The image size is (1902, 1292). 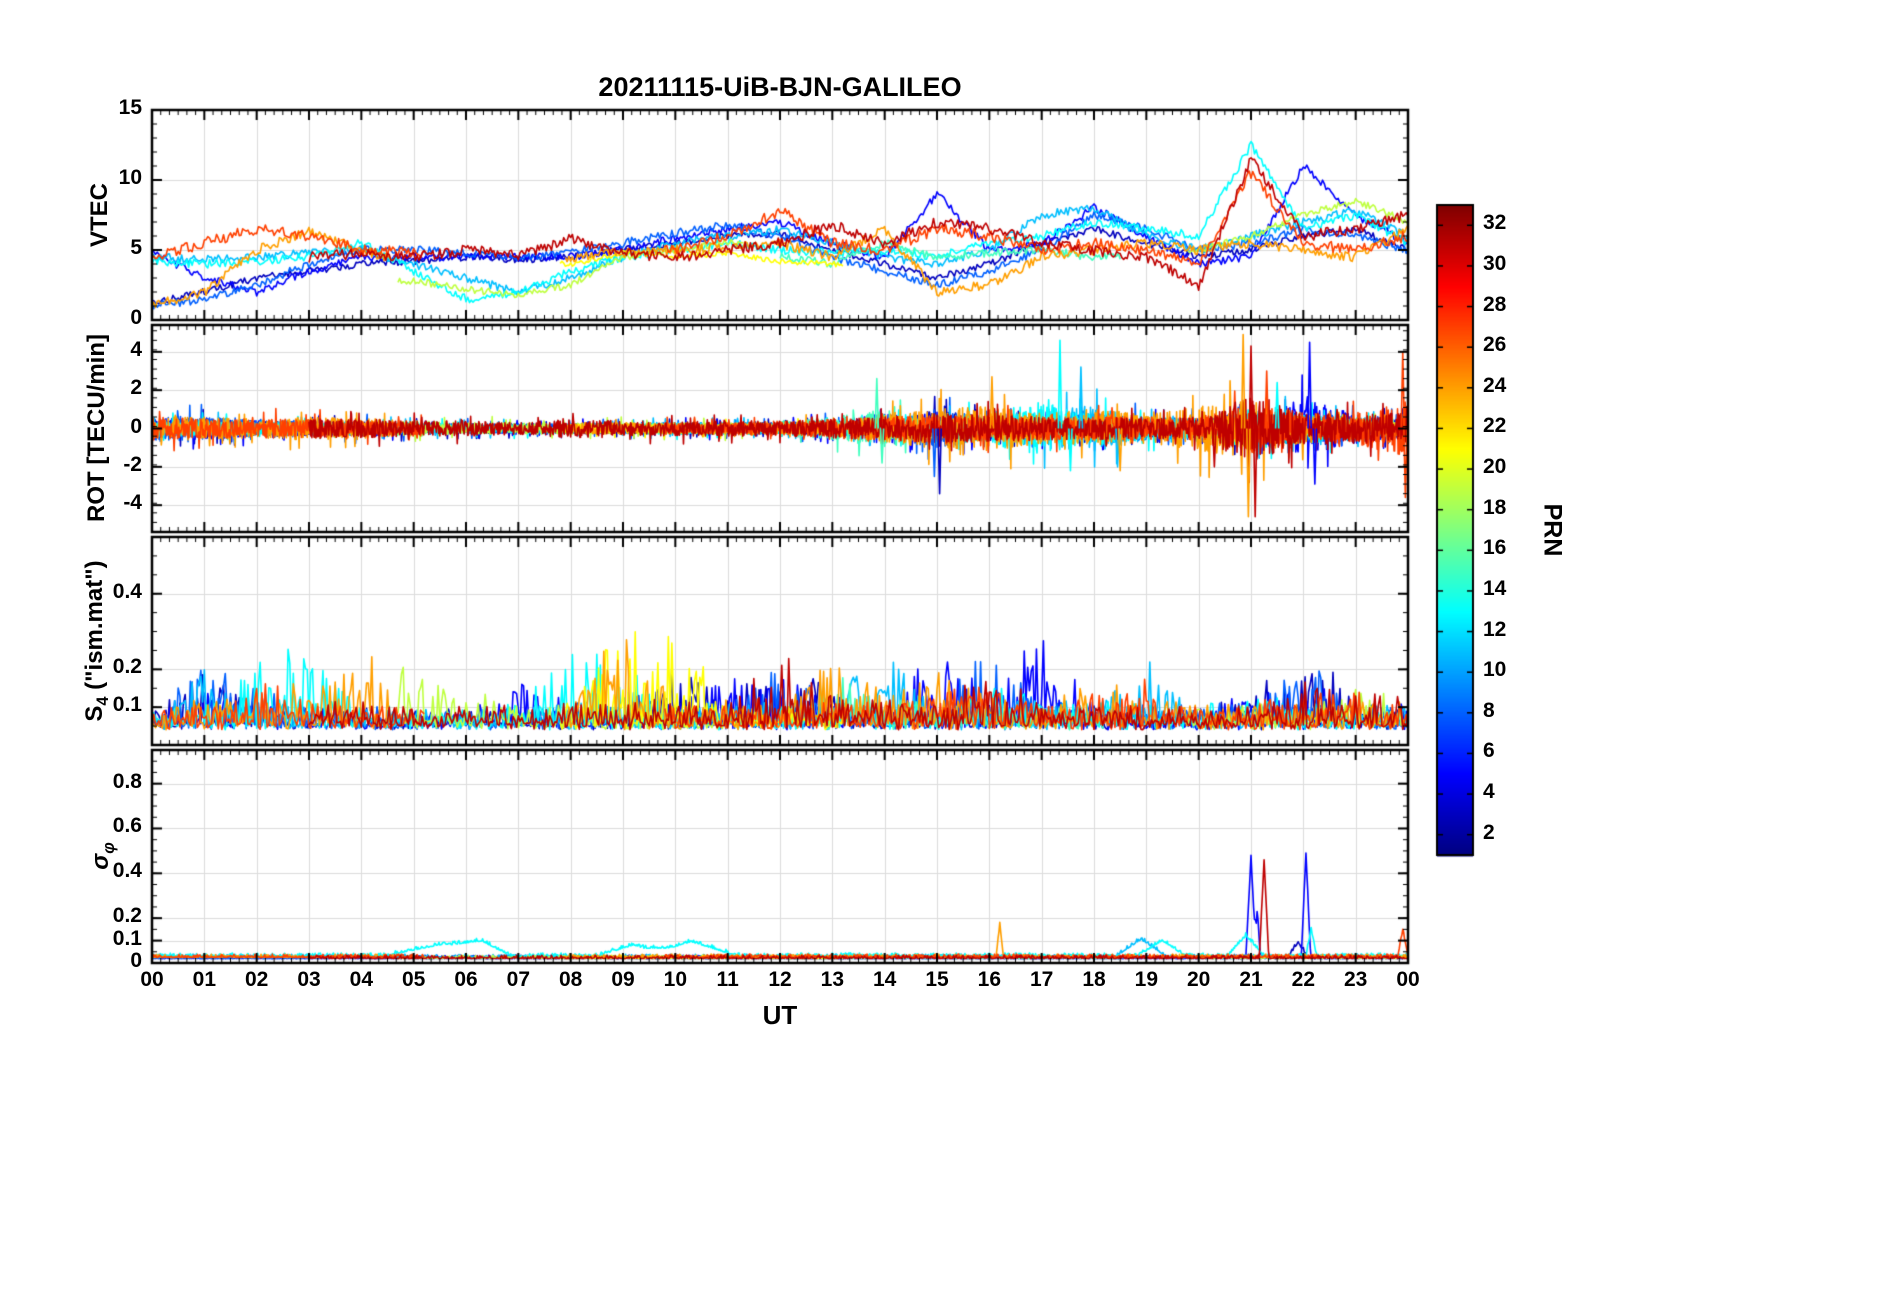 What do you see at coordinates (413, 979) in the screenshot?
I see `x-tick-label: 05` at bounding box center [413, 979].